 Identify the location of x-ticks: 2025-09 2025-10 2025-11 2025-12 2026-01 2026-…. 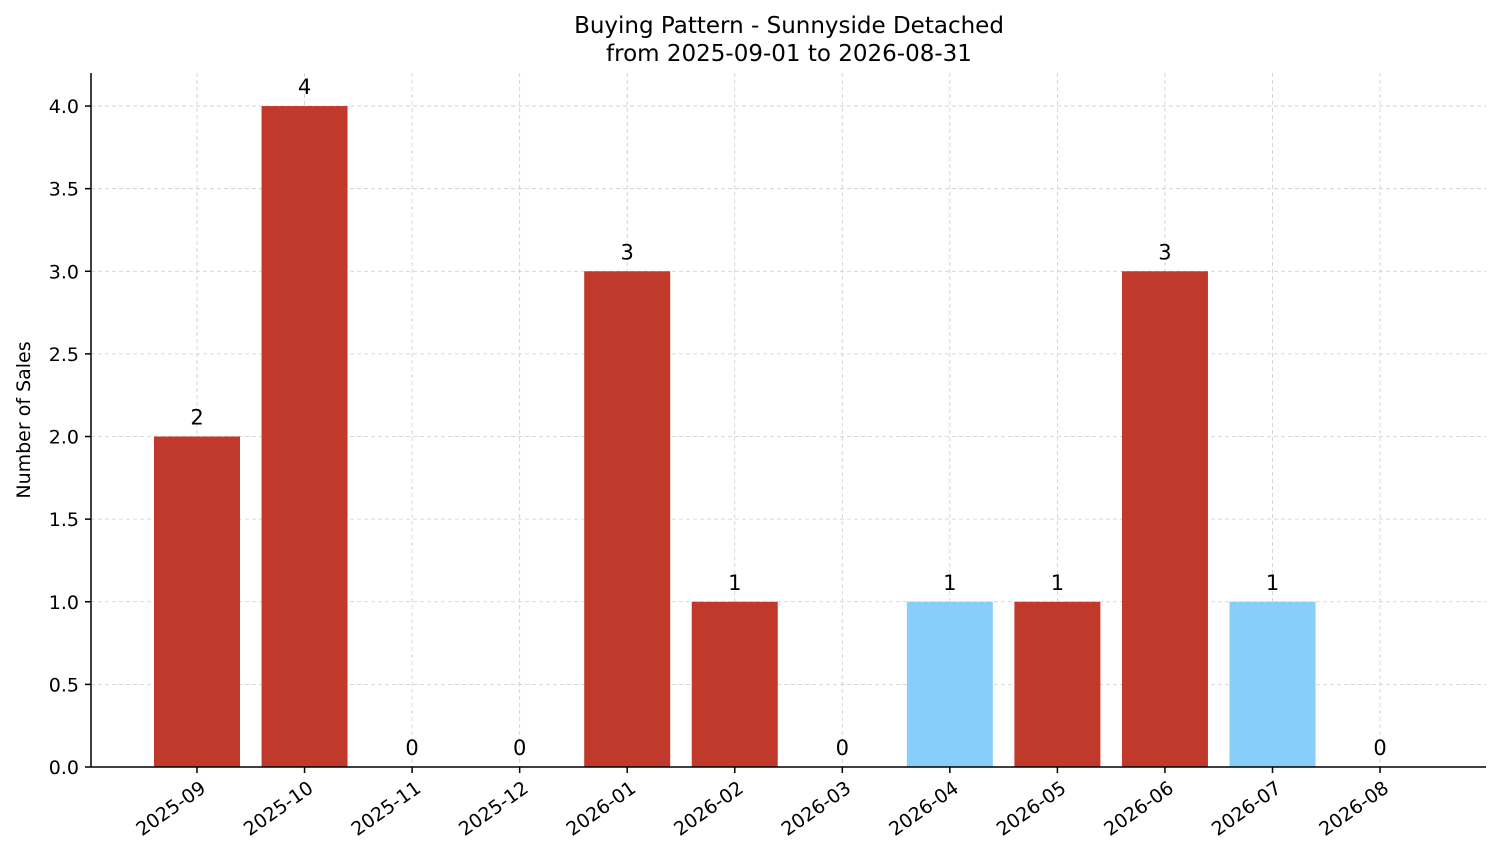
(762, 804).